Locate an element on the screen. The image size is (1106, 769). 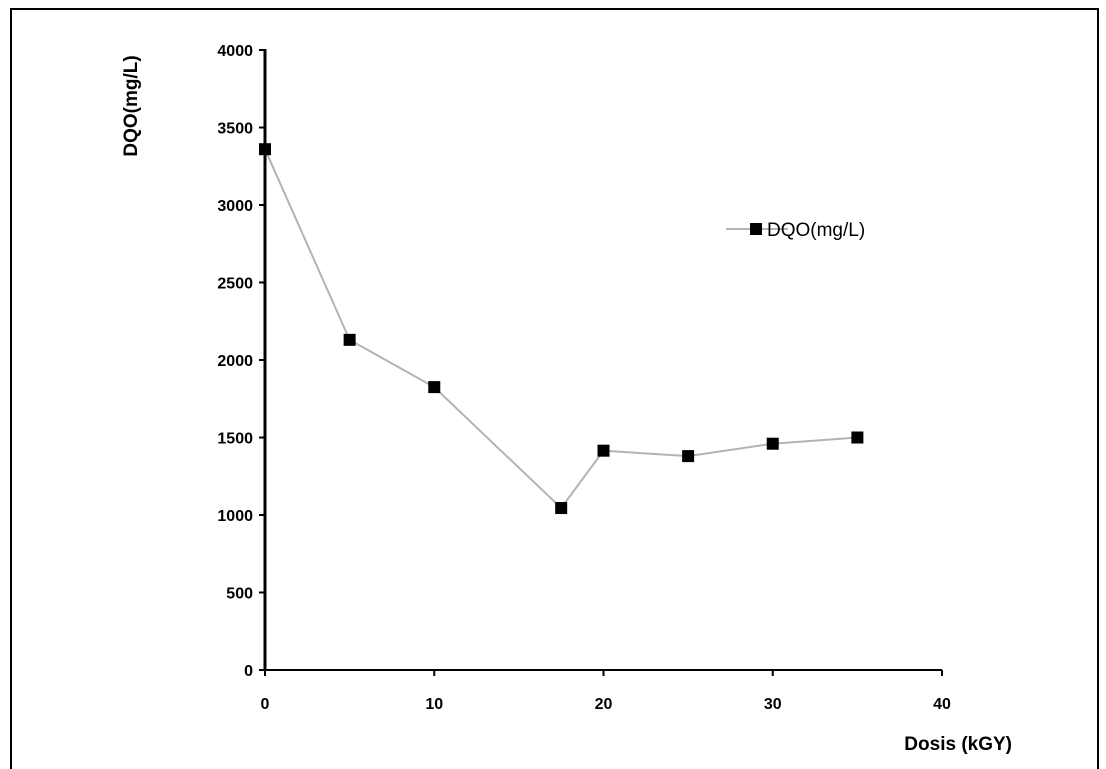
y-tick-label: 1500 is located at coordinates (235, 439).